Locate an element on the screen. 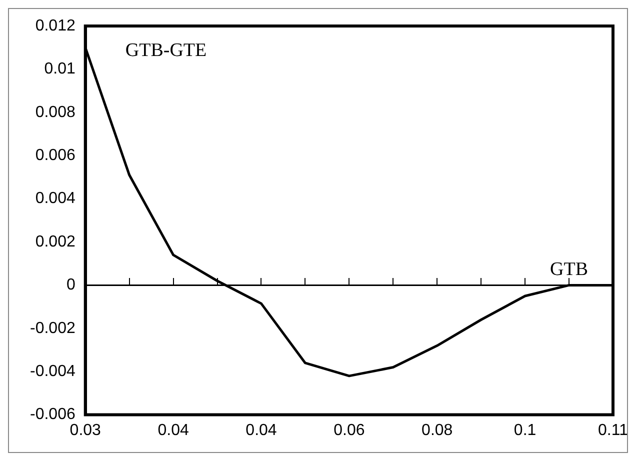 This screenshot has height=460, width=635. y-tick-label: -0.006 is located at coordinates (53, 415).